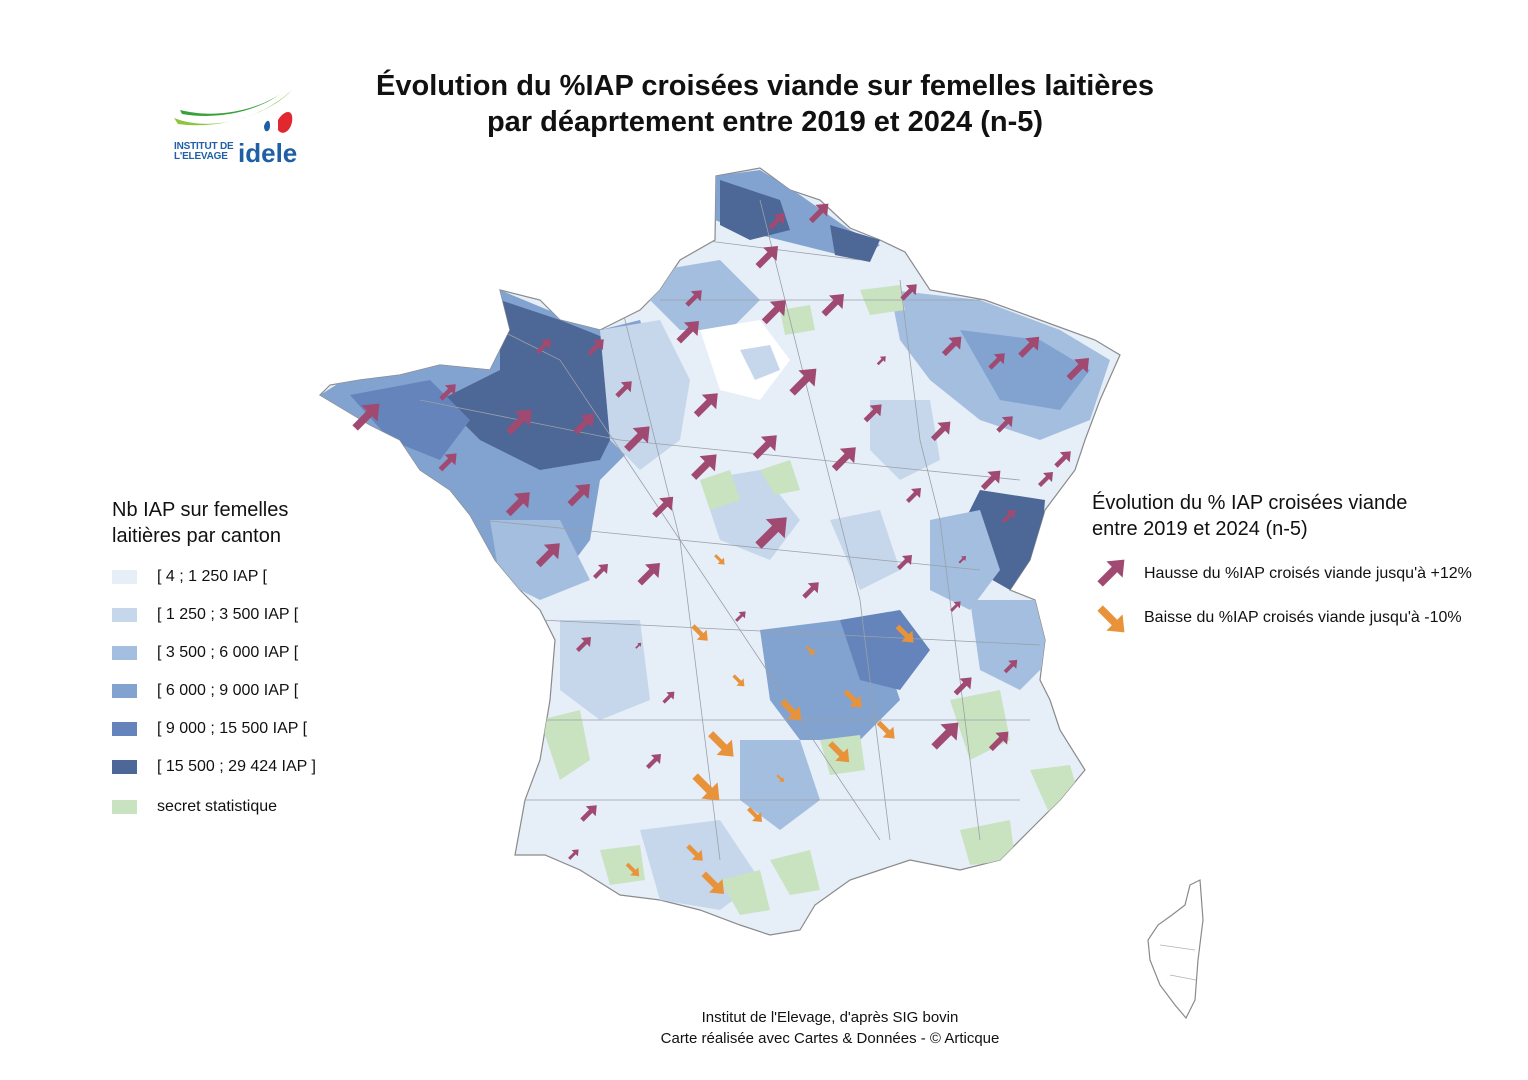 The height and width of the screenshot is (1080, 1528). Describe the element at coordinates (204, 146) in the screenshot. I see `logo-text-line1: INSTITUT DE` at that location.